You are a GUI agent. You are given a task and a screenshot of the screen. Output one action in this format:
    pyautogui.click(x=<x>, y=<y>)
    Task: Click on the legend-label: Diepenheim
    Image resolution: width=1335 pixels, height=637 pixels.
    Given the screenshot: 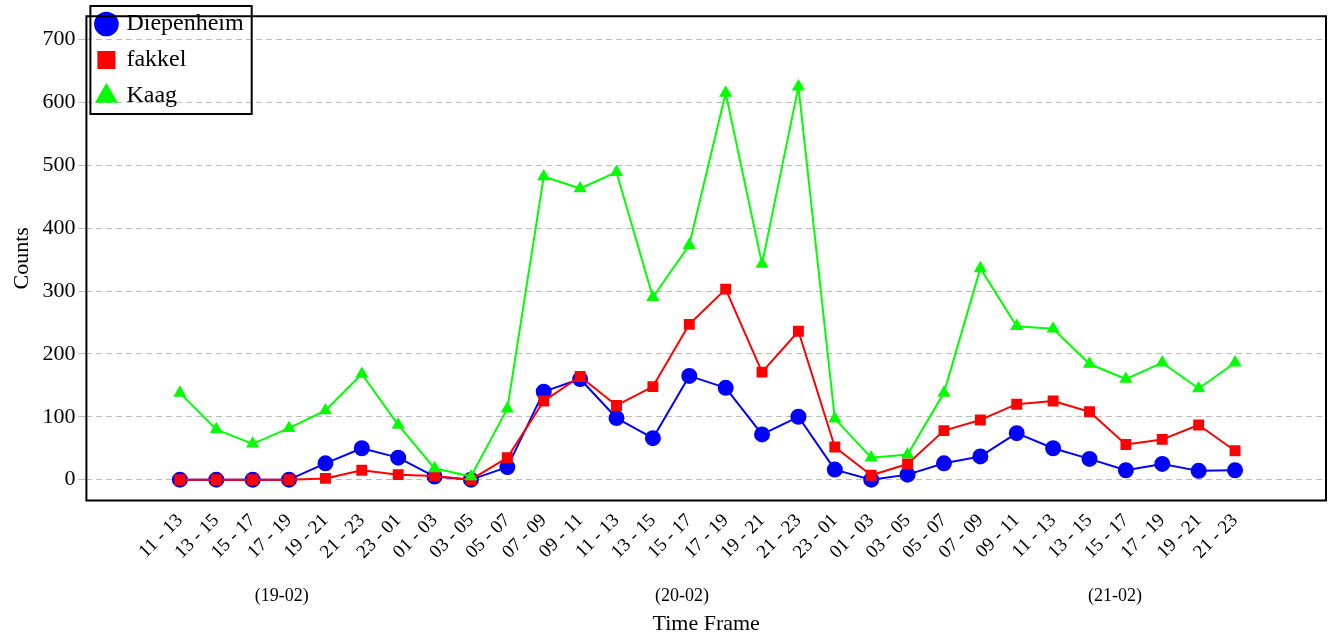 What is the action you would take?
    pyautogui.click(x=185, y=22)
    